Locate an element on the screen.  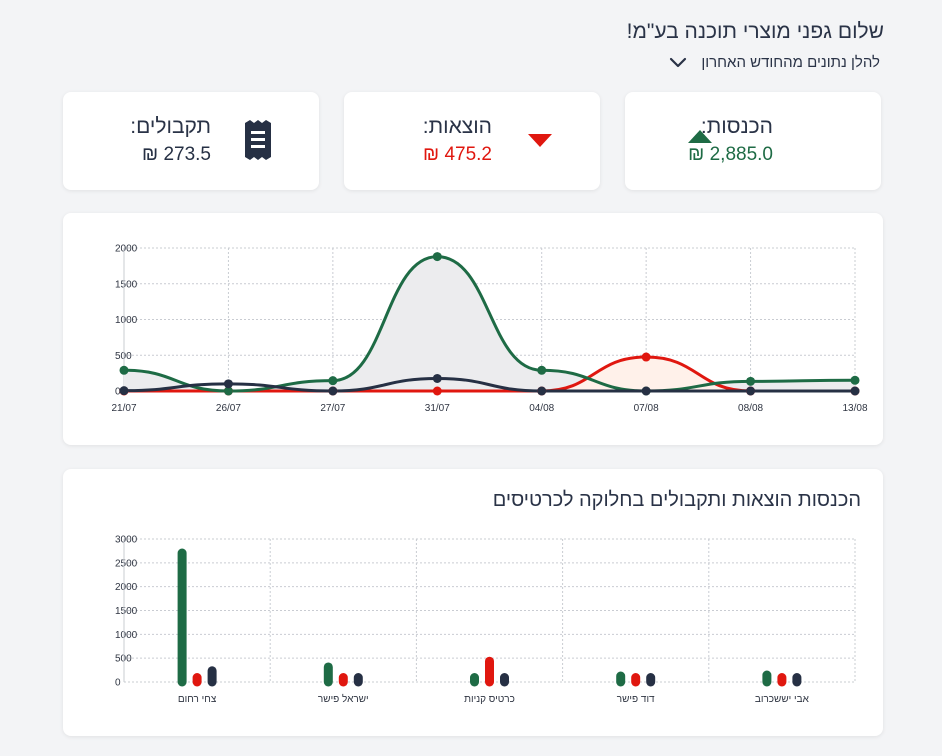
date-range-select: להלן נתונים מהחודש האחרון is located at coordinates (774, 62).